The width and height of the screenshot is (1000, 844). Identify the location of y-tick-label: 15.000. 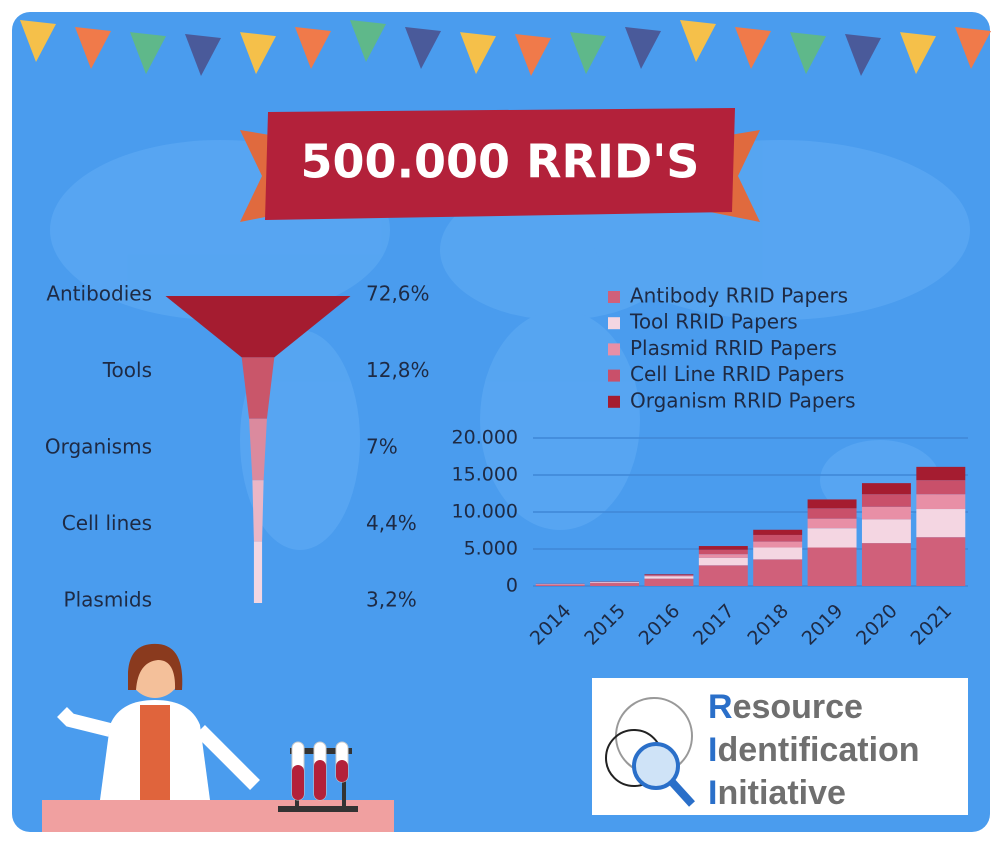
(485, 475).